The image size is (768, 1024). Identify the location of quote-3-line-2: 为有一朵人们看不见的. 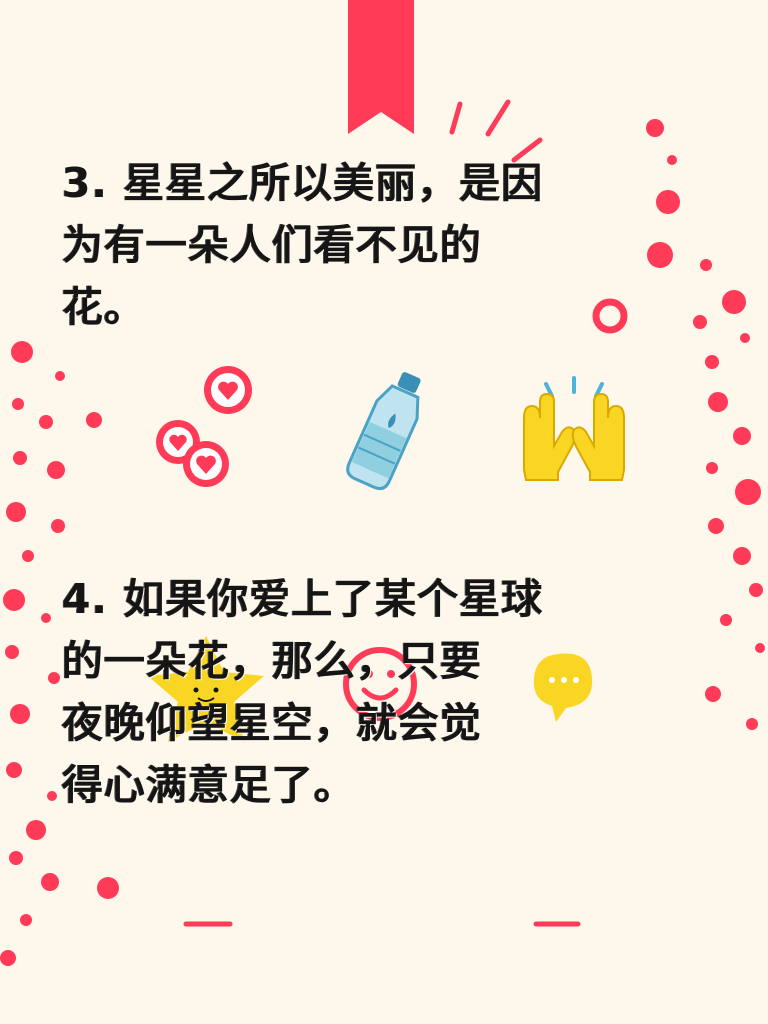
(272, 245).